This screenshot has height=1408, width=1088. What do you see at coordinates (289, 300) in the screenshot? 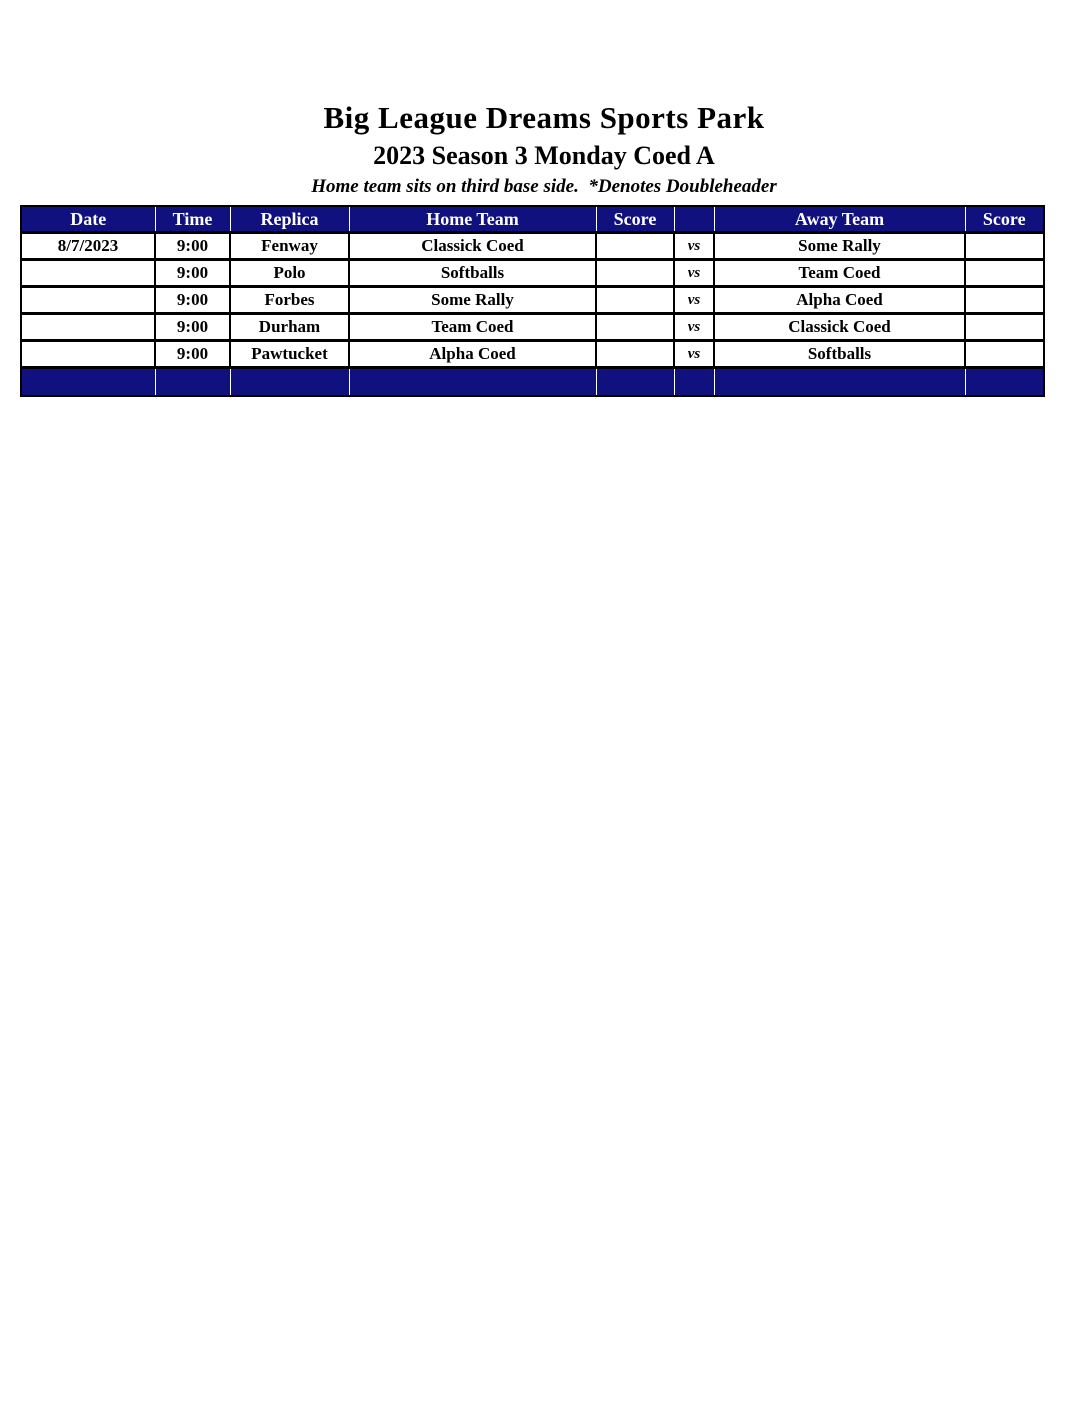
I see `replica-cell: Forbes` at bounding box center [289, 300].